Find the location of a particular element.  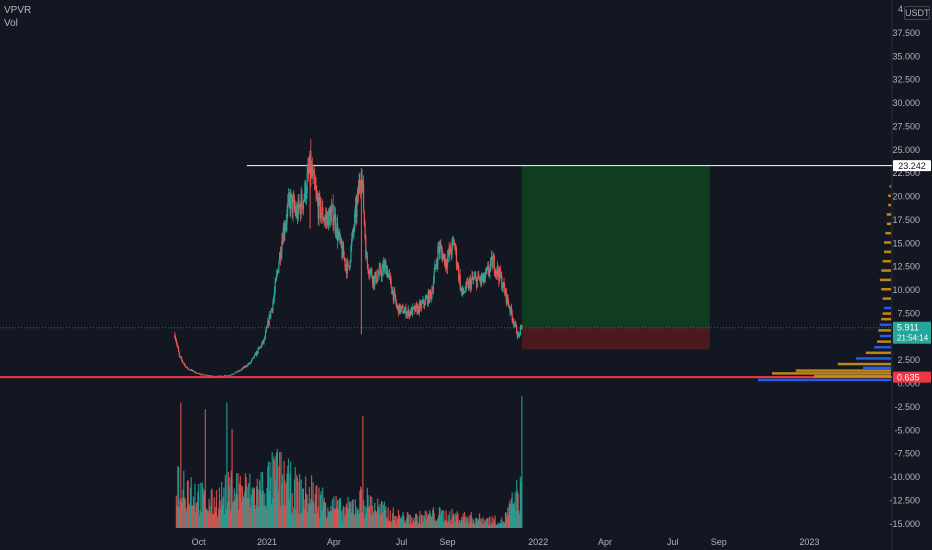

symbol-label: VPVR is located at coordinates (18, 10).